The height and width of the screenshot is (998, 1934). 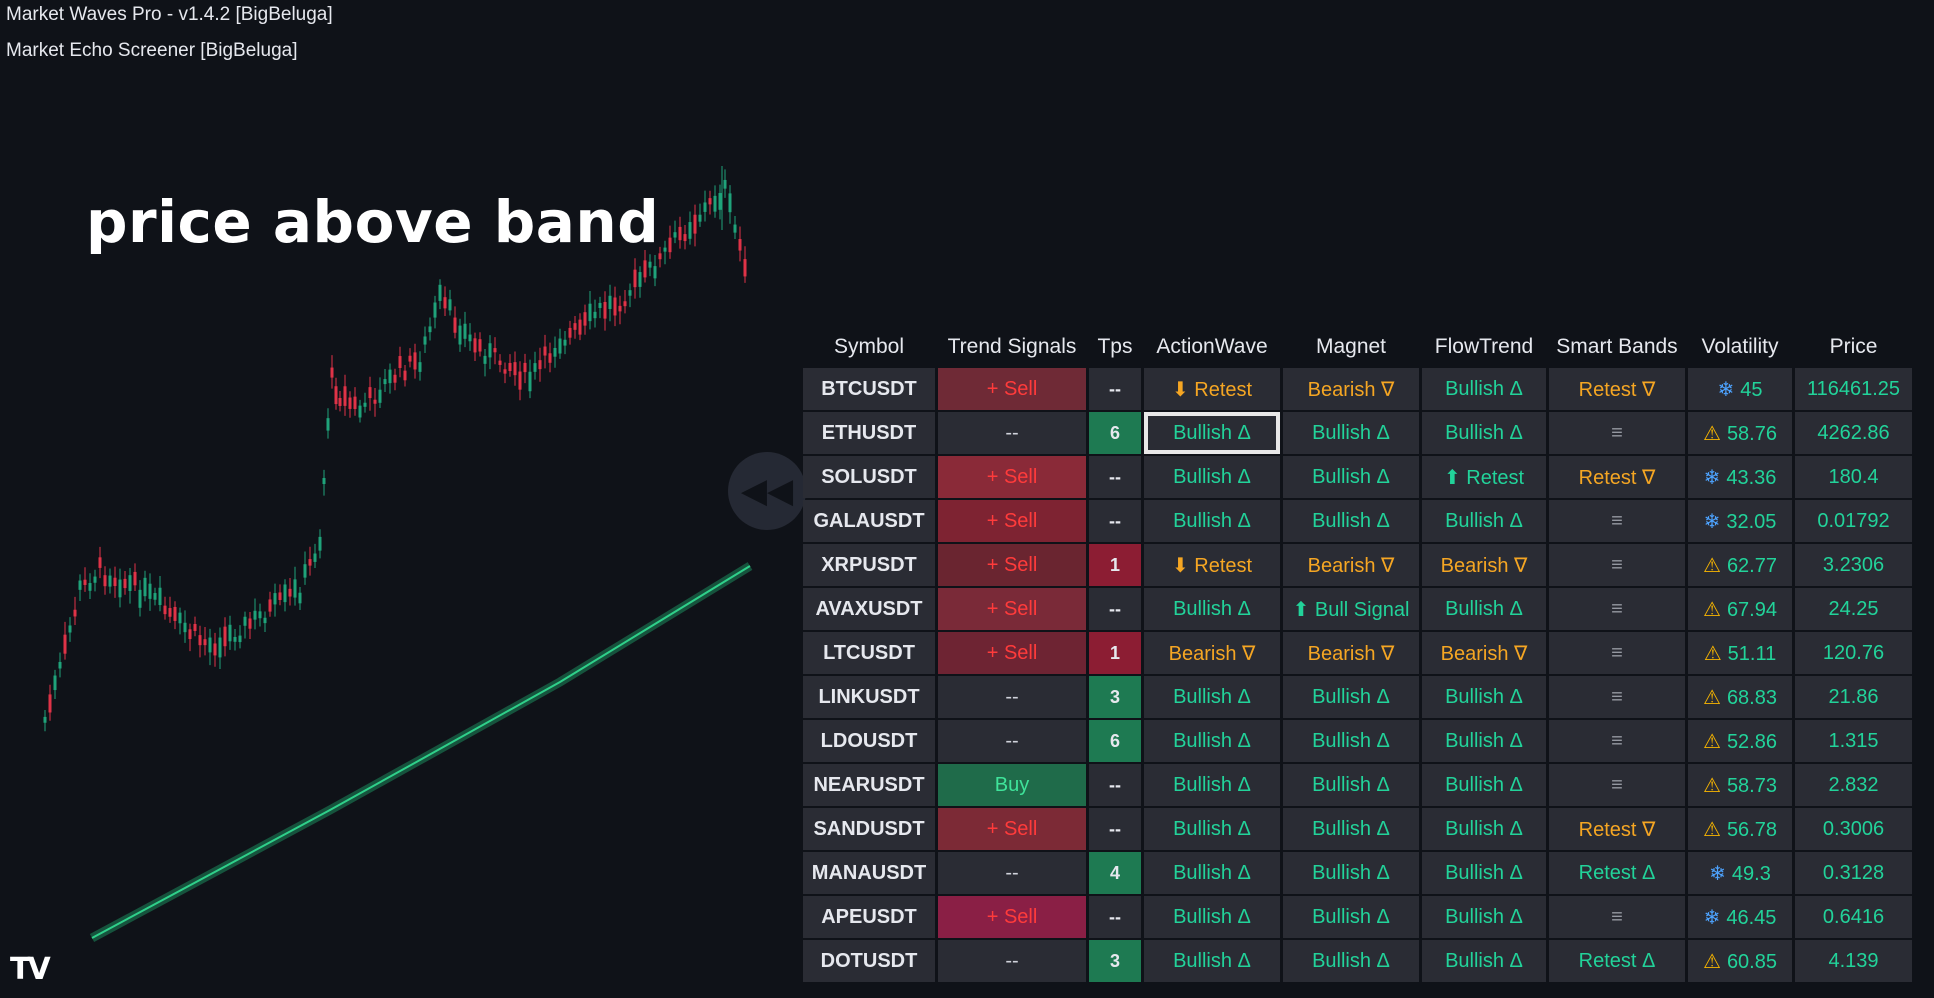 What do you see at coordinates (1853, 697) in the screenshot?
I see `price-cell: 21.86` at bounding box center [1853, 697].